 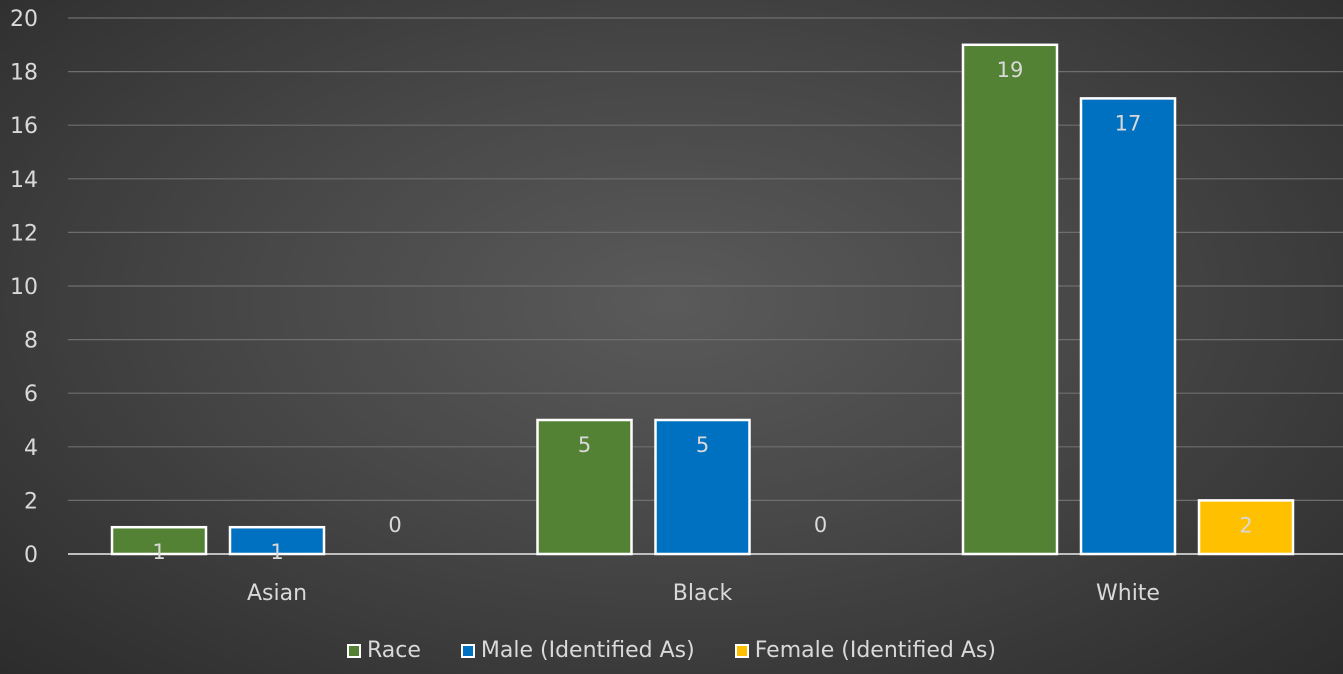 I want to click on data-label-white-series-1: 17, so click(x=1128, y=123).